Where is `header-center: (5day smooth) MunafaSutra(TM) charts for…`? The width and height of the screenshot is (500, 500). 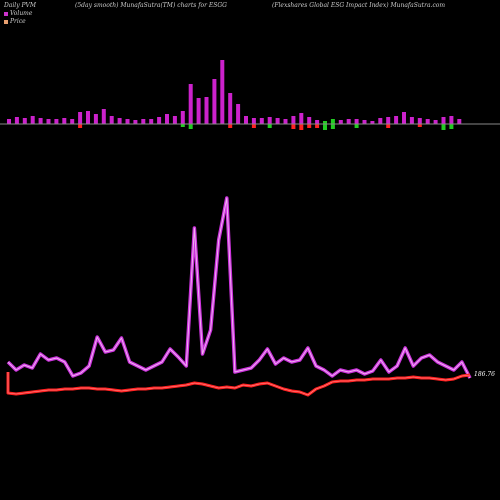
header-center: (5day smooth) MunafaSutra(TM) charts for… is located at coordinates (151, 5).